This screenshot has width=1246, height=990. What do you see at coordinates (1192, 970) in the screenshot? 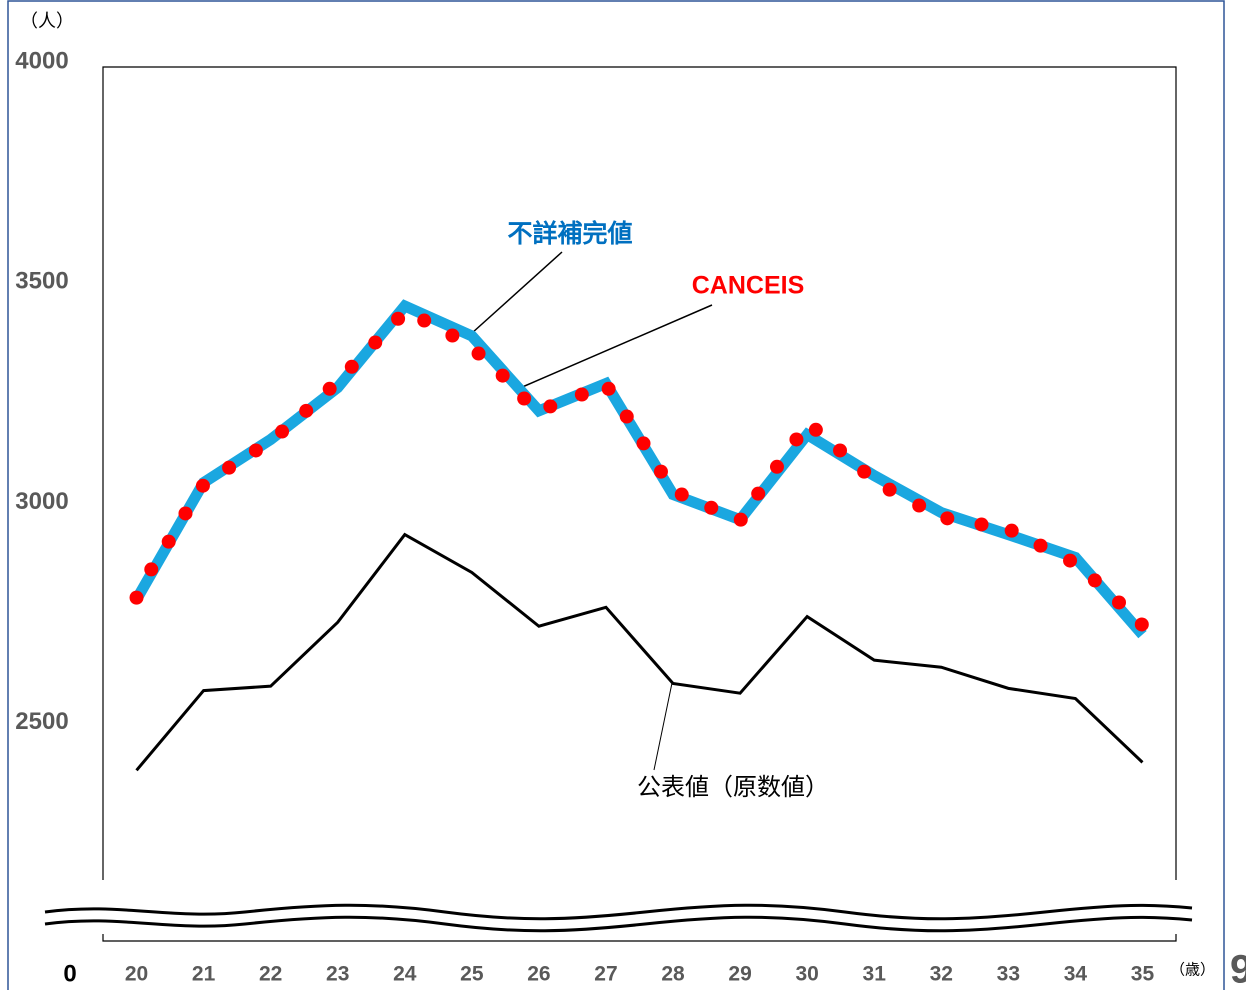
I see `x-unit: （歳）` at bounding box center [1192, 970].